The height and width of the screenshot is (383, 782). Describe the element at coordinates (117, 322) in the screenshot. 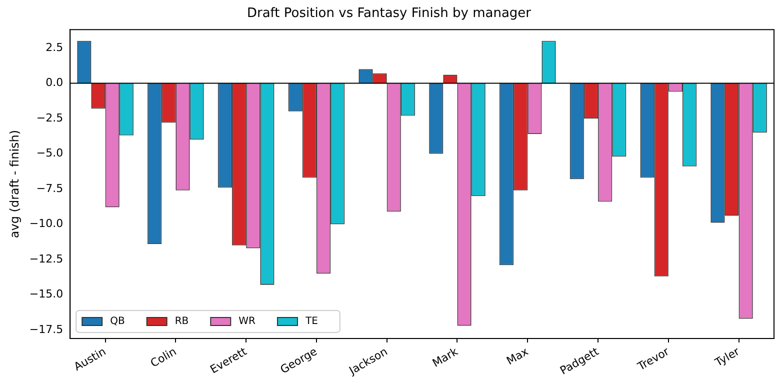

I see `legend-label: QB` at that location.